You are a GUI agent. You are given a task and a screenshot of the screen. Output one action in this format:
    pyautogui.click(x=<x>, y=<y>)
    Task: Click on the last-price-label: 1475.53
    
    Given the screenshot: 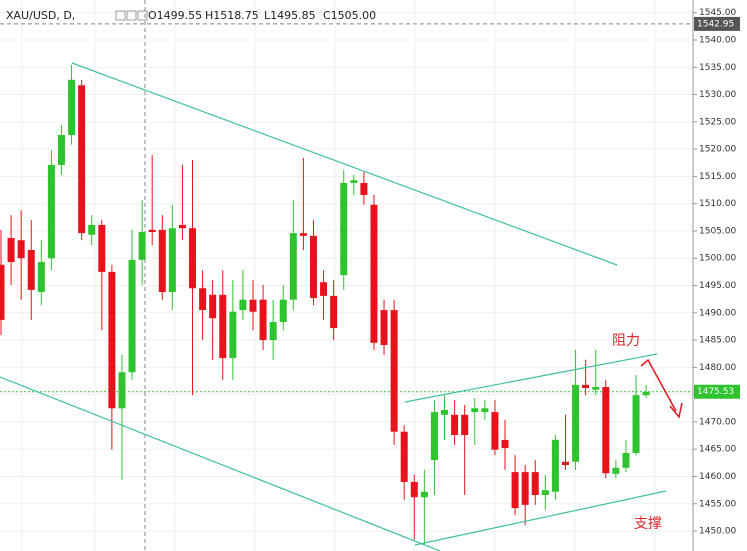 What is the action you would take?
    pyautogui.click(x=715, y=392)
    